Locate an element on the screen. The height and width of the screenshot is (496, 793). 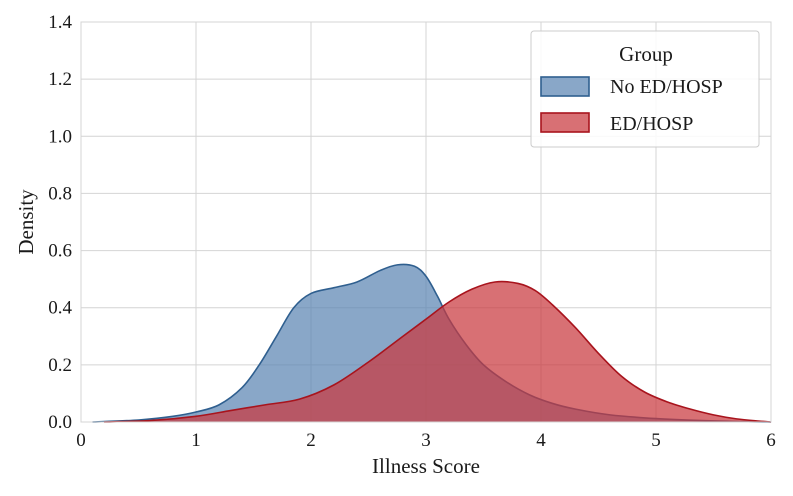
legend-swatch-ed-hosp is located at coordinates (565, 122).